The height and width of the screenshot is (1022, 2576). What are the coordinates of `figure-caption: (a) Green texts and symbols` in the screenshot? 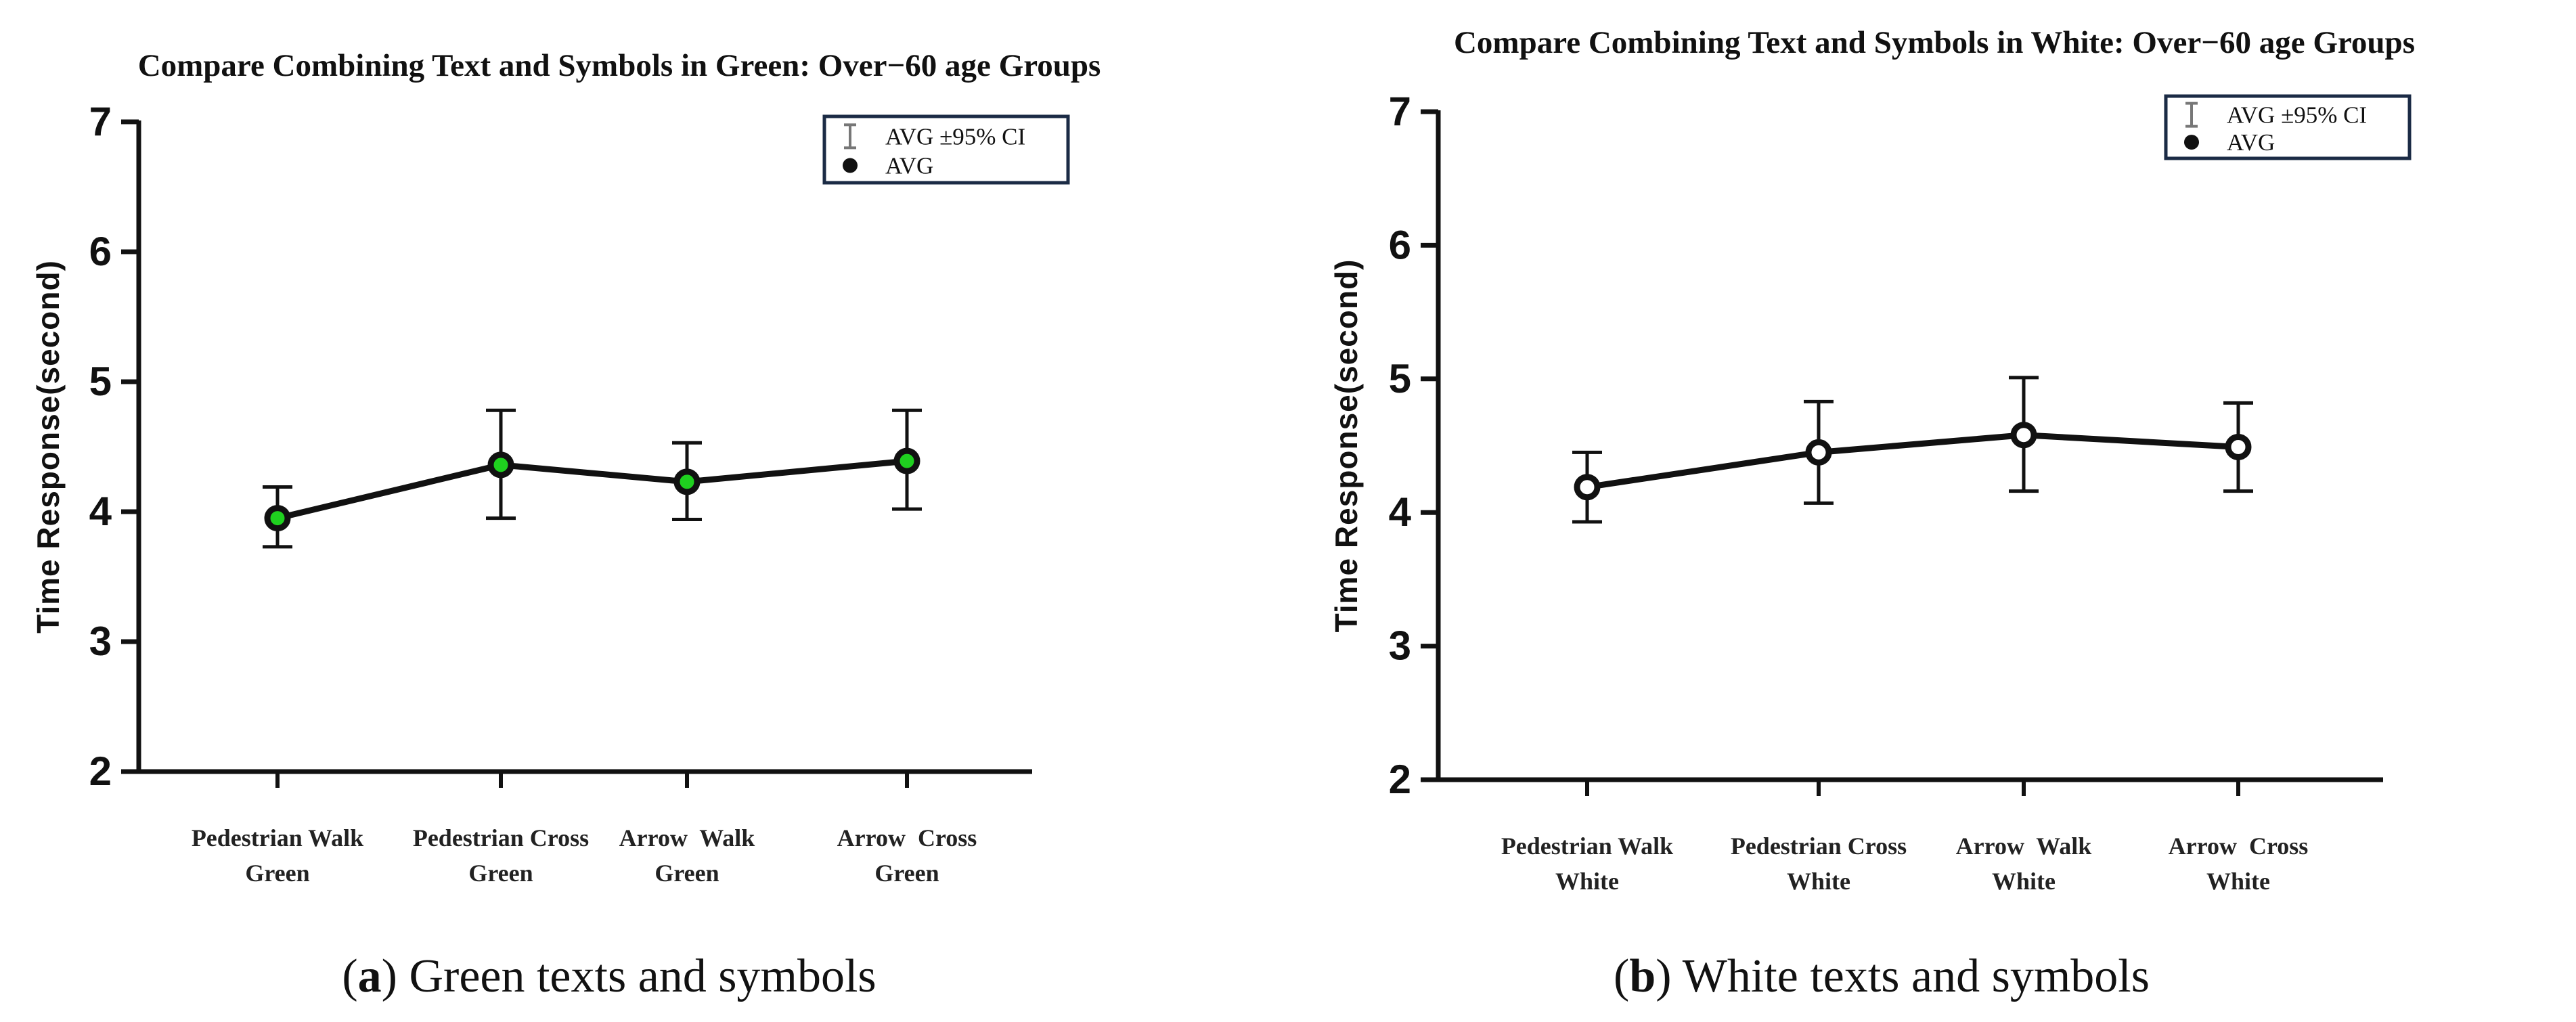 It's located at (609, 976).